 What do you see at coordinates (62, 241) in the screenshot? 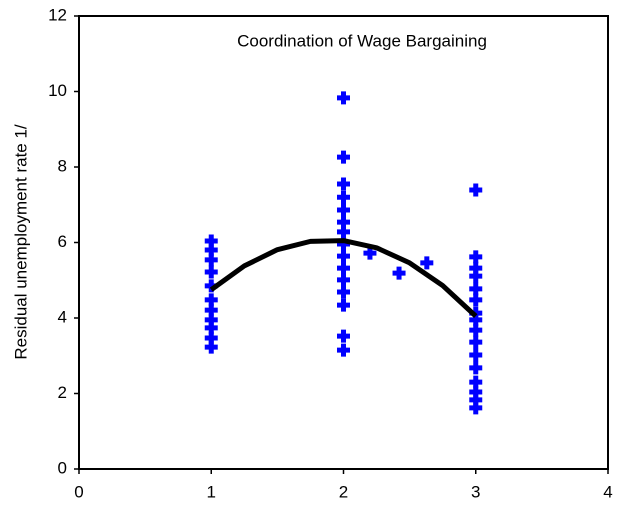
I see `y-tick-label: 6` at bounding box center [62, 241].